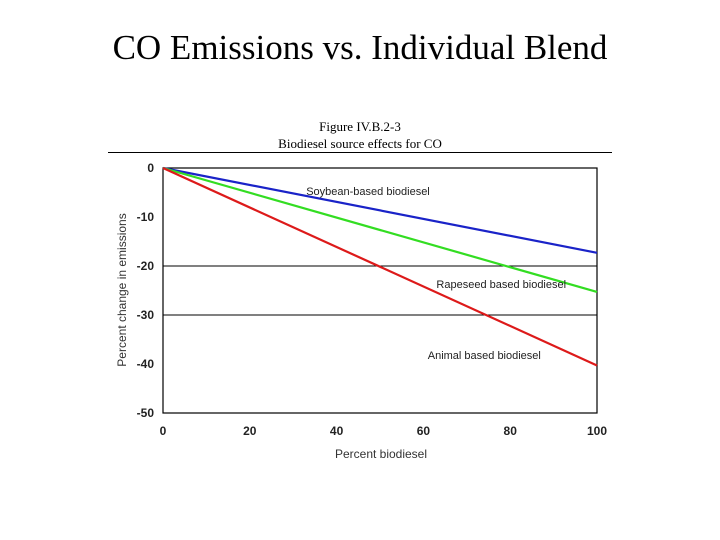 This screenshot has width=720, height=540. Describe the element at coordinates (381, 454) in the screenshot. I see `x-axis-label: Percent biodiesel` at that location.